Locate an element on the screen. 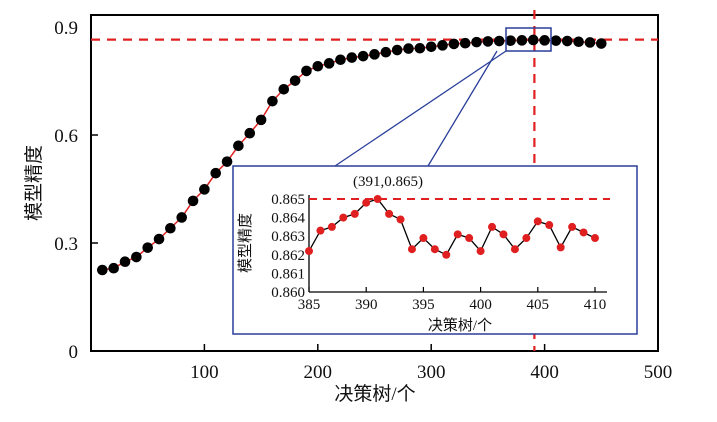 The height and width of the screenshot is (422, 717). inset-x-tick-label: 390 is located at coordinates (366, 305).